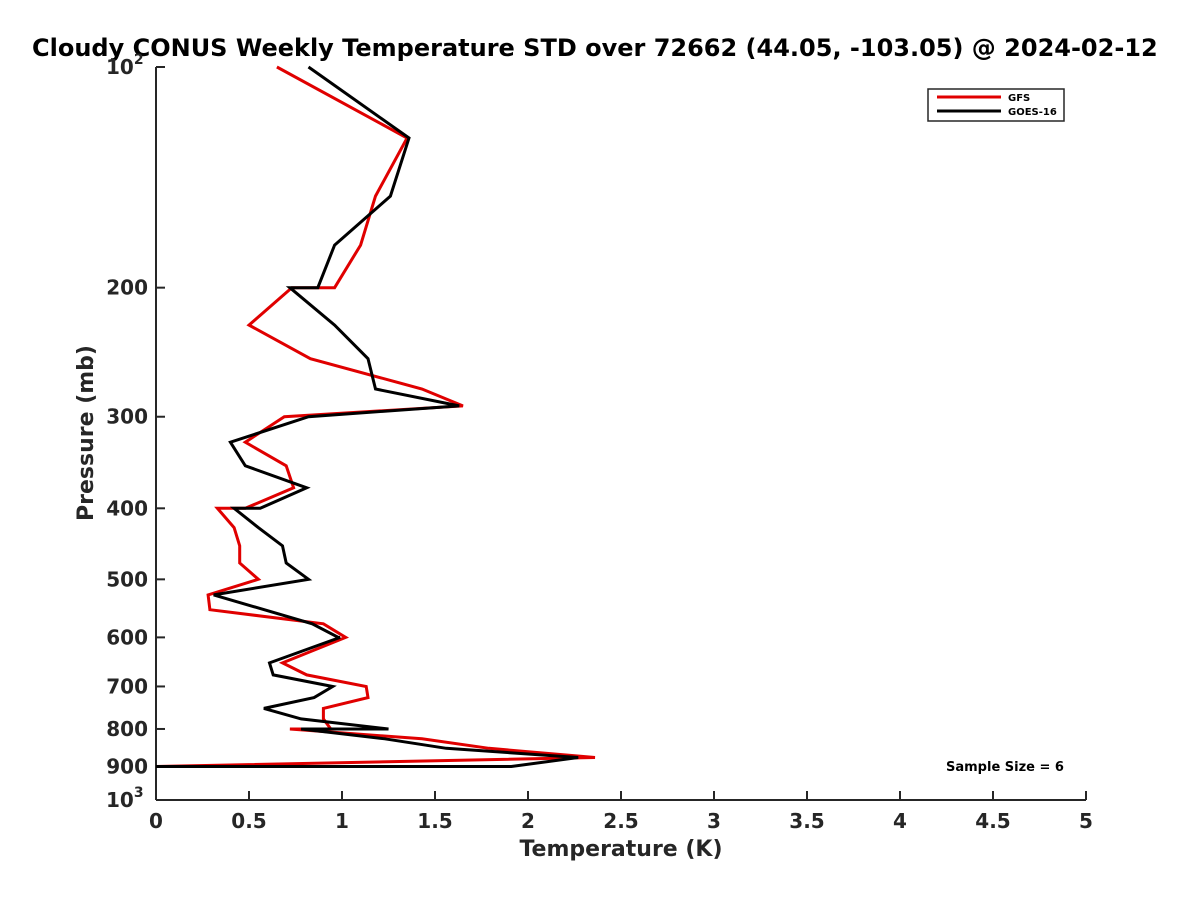 The image size is (1200, 900). I want to click on sample-size-annotation: Sample Size = 6, so click(1005, 767).